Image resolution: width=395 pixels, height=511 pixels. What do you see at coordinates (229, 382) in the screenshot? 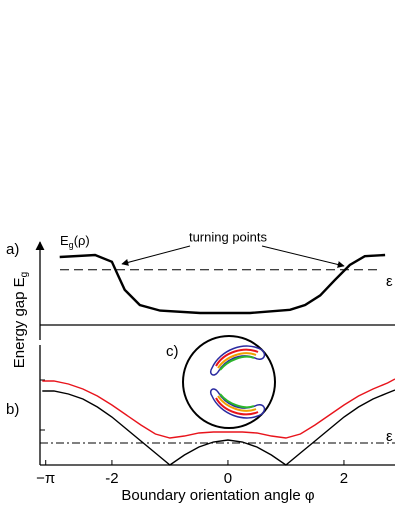
I see `inset-circle` at bounding box center [229, 382].